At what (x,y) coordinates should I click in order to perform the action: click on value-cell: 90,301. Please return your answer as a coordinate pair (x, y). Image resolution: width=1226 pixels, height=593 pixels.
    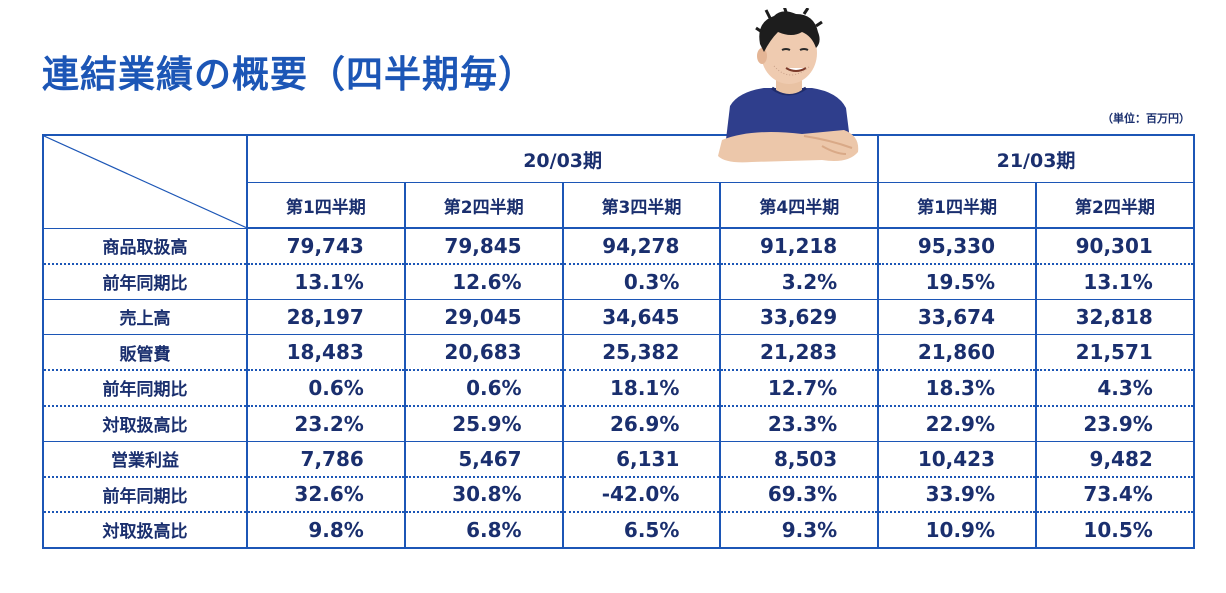
    Looking at the image, I should click on (1115, 246).